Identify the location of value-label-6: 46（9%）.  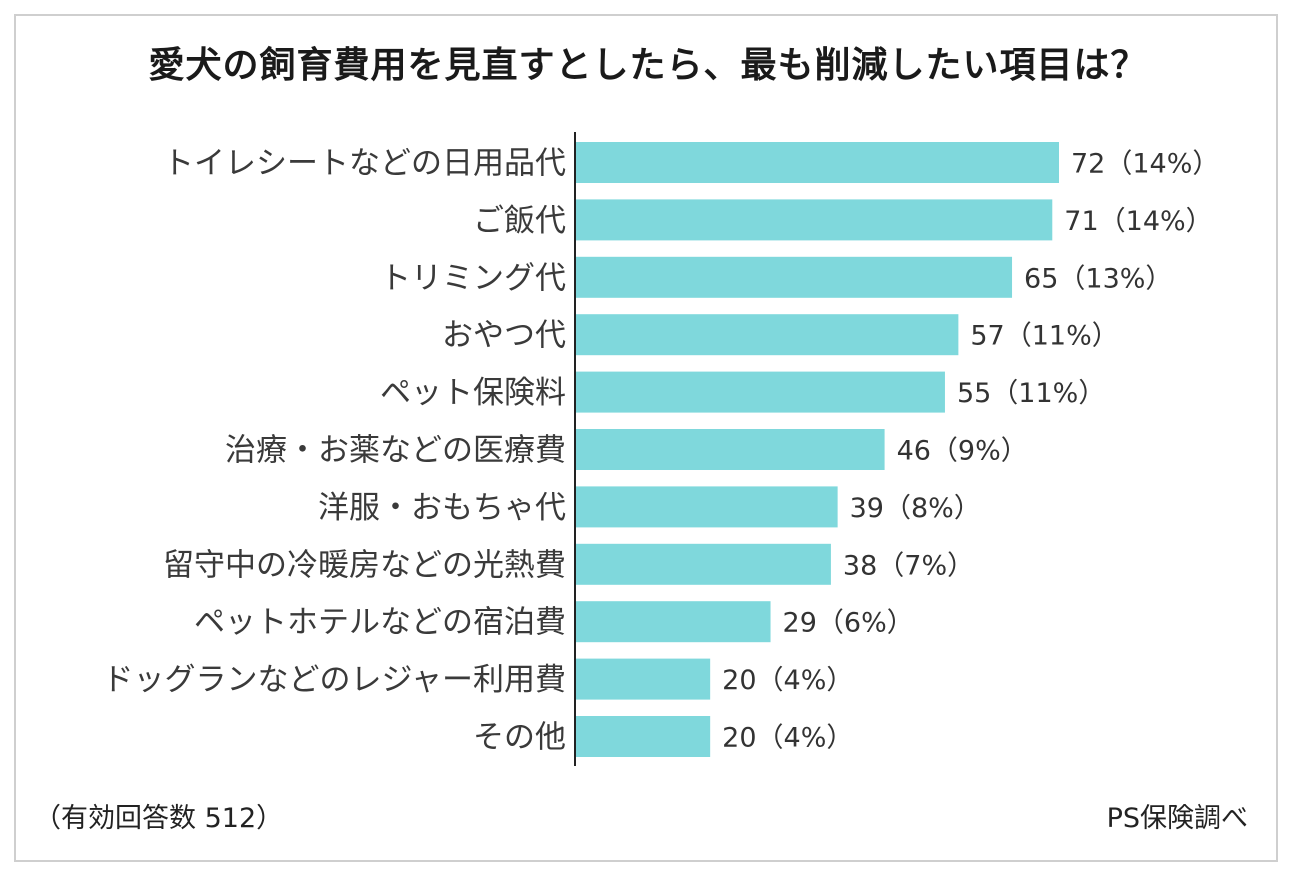
(962, 451).